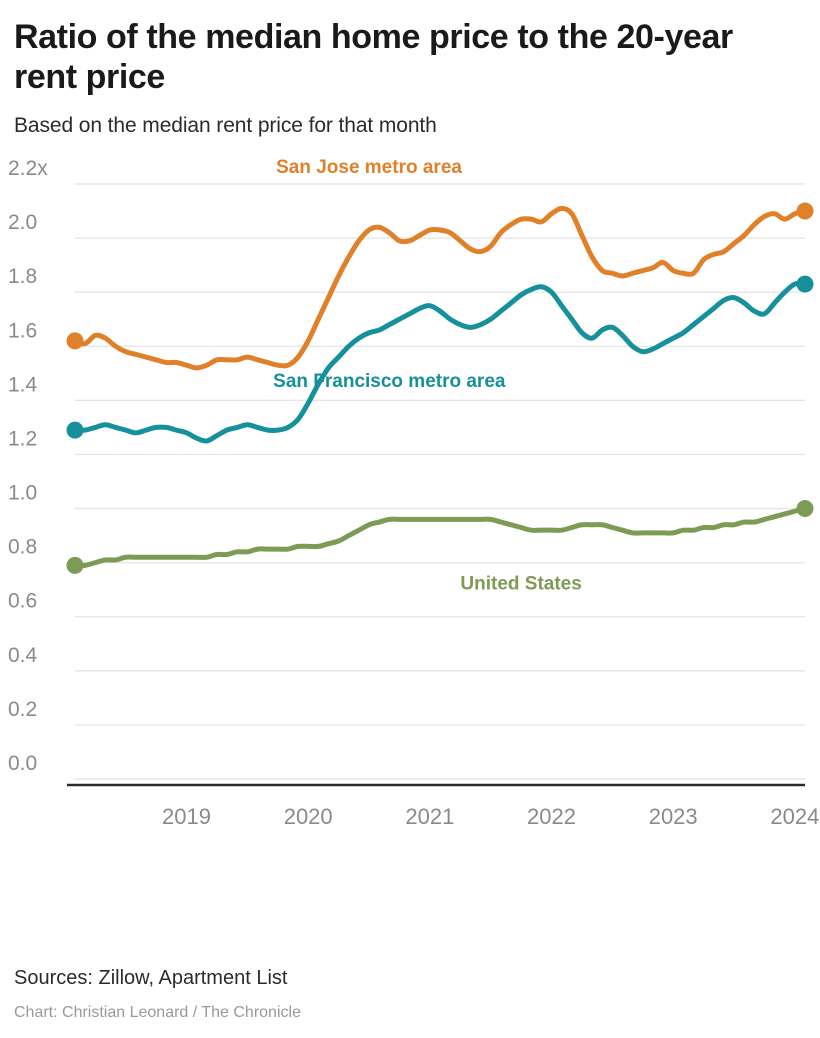 This screenshot has width=820, height=1038. Describe the element at coordinates (186, 816) in the screenshot. I see `x-axis-tick-label: 2019` at that location.